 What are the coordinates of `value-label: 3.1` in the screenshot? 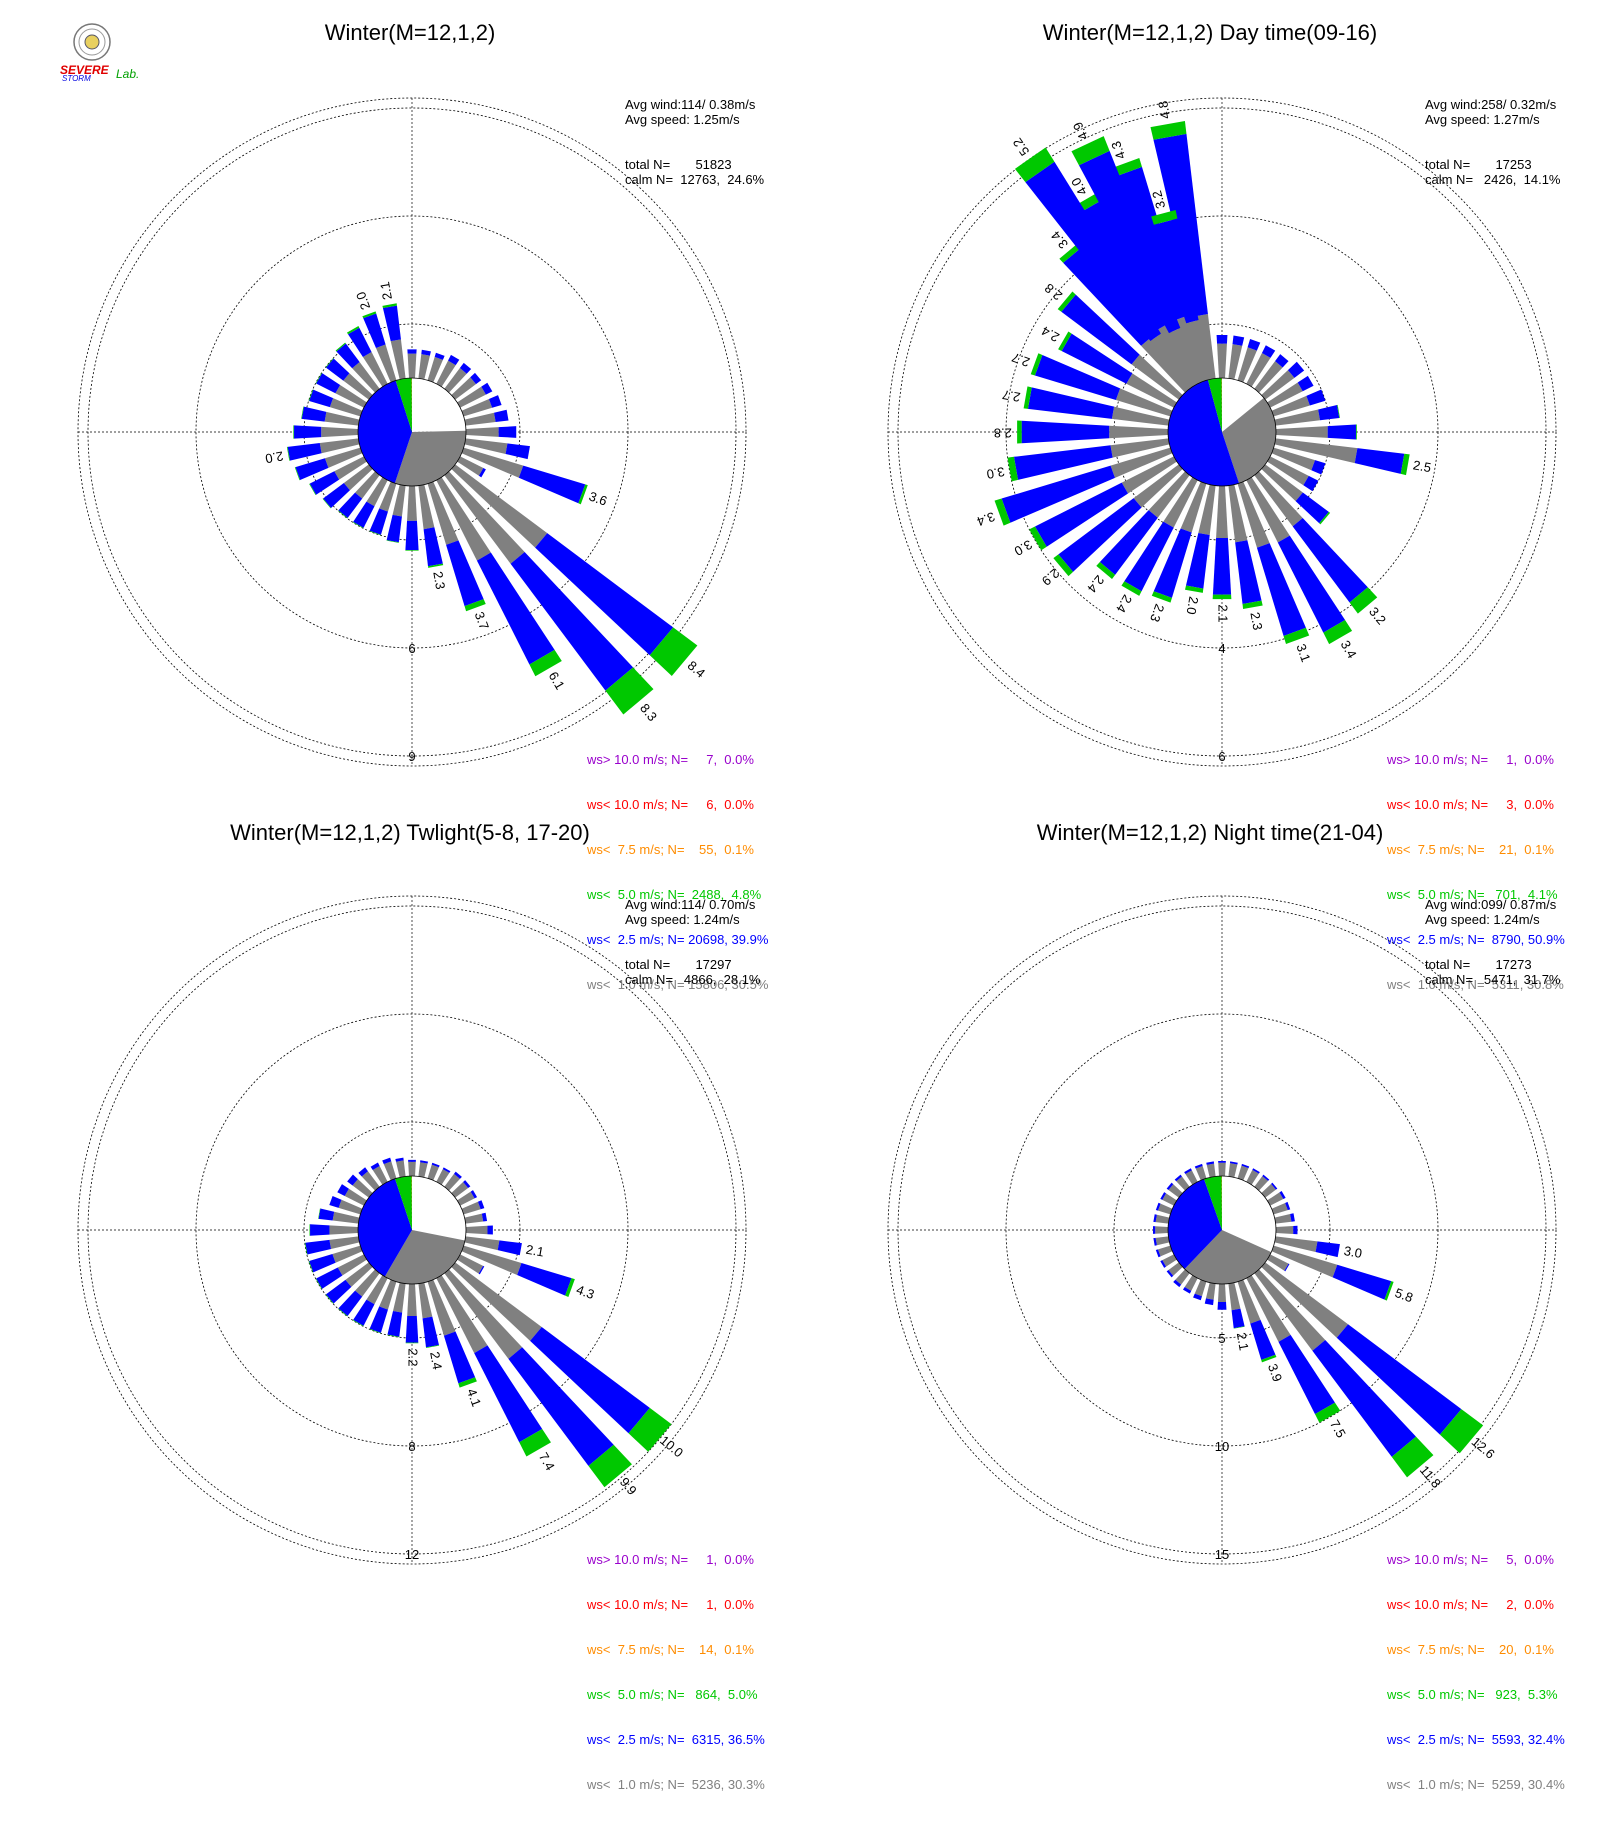 It's located at (1303, 653).